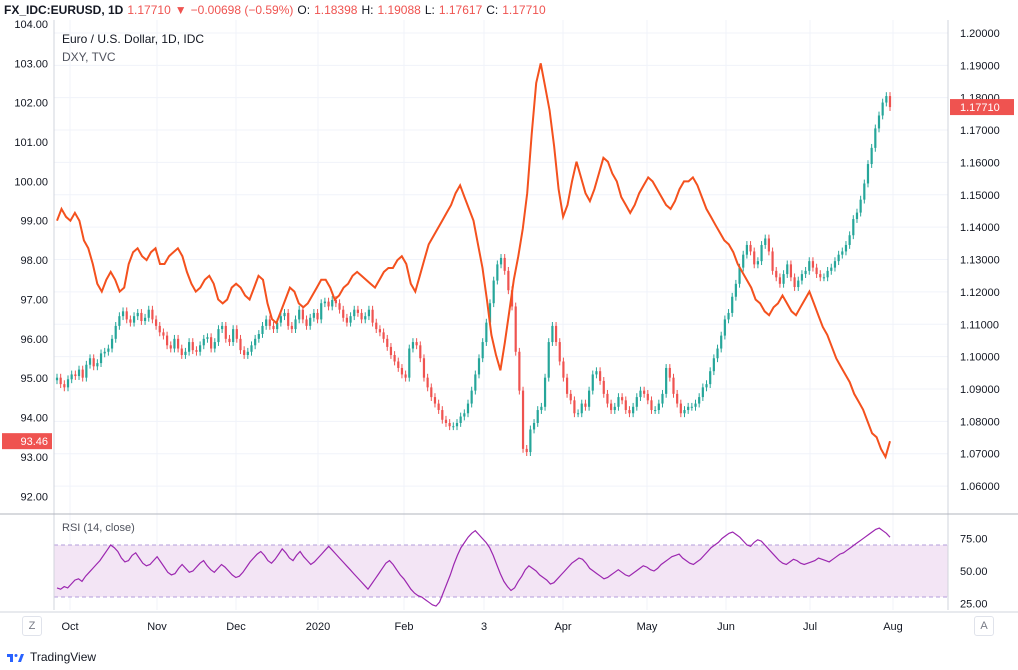  I want to click on time-tick-label: Feb, so click(404, 627).